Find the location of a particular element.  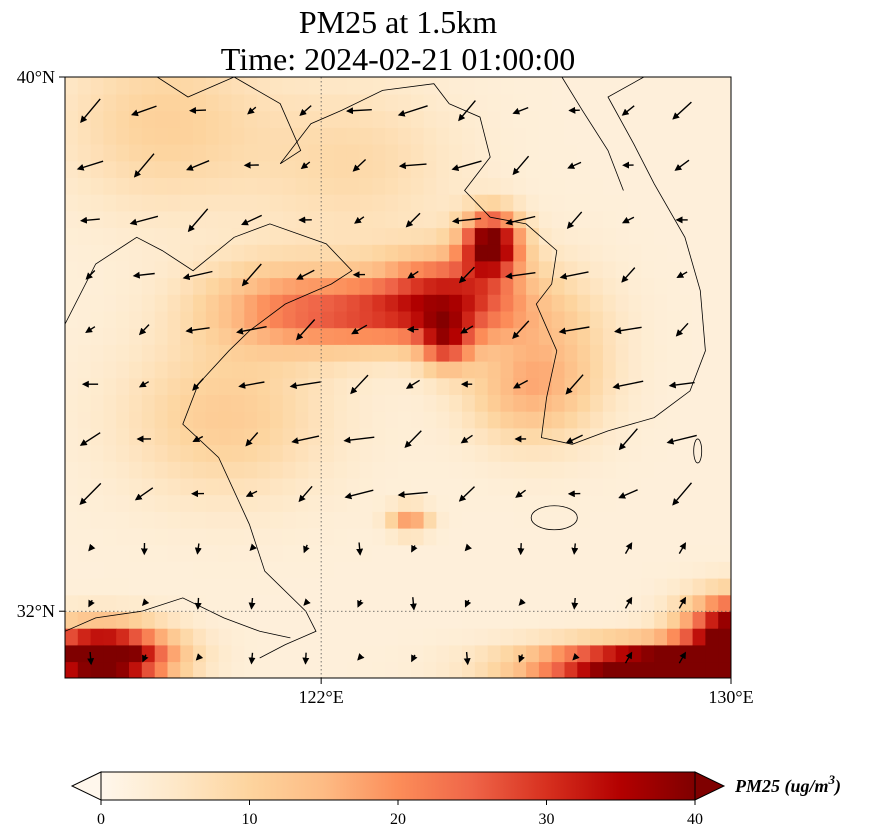

colorbar-label: PM25 (ug/m3) is located at coordinates (787, 784).